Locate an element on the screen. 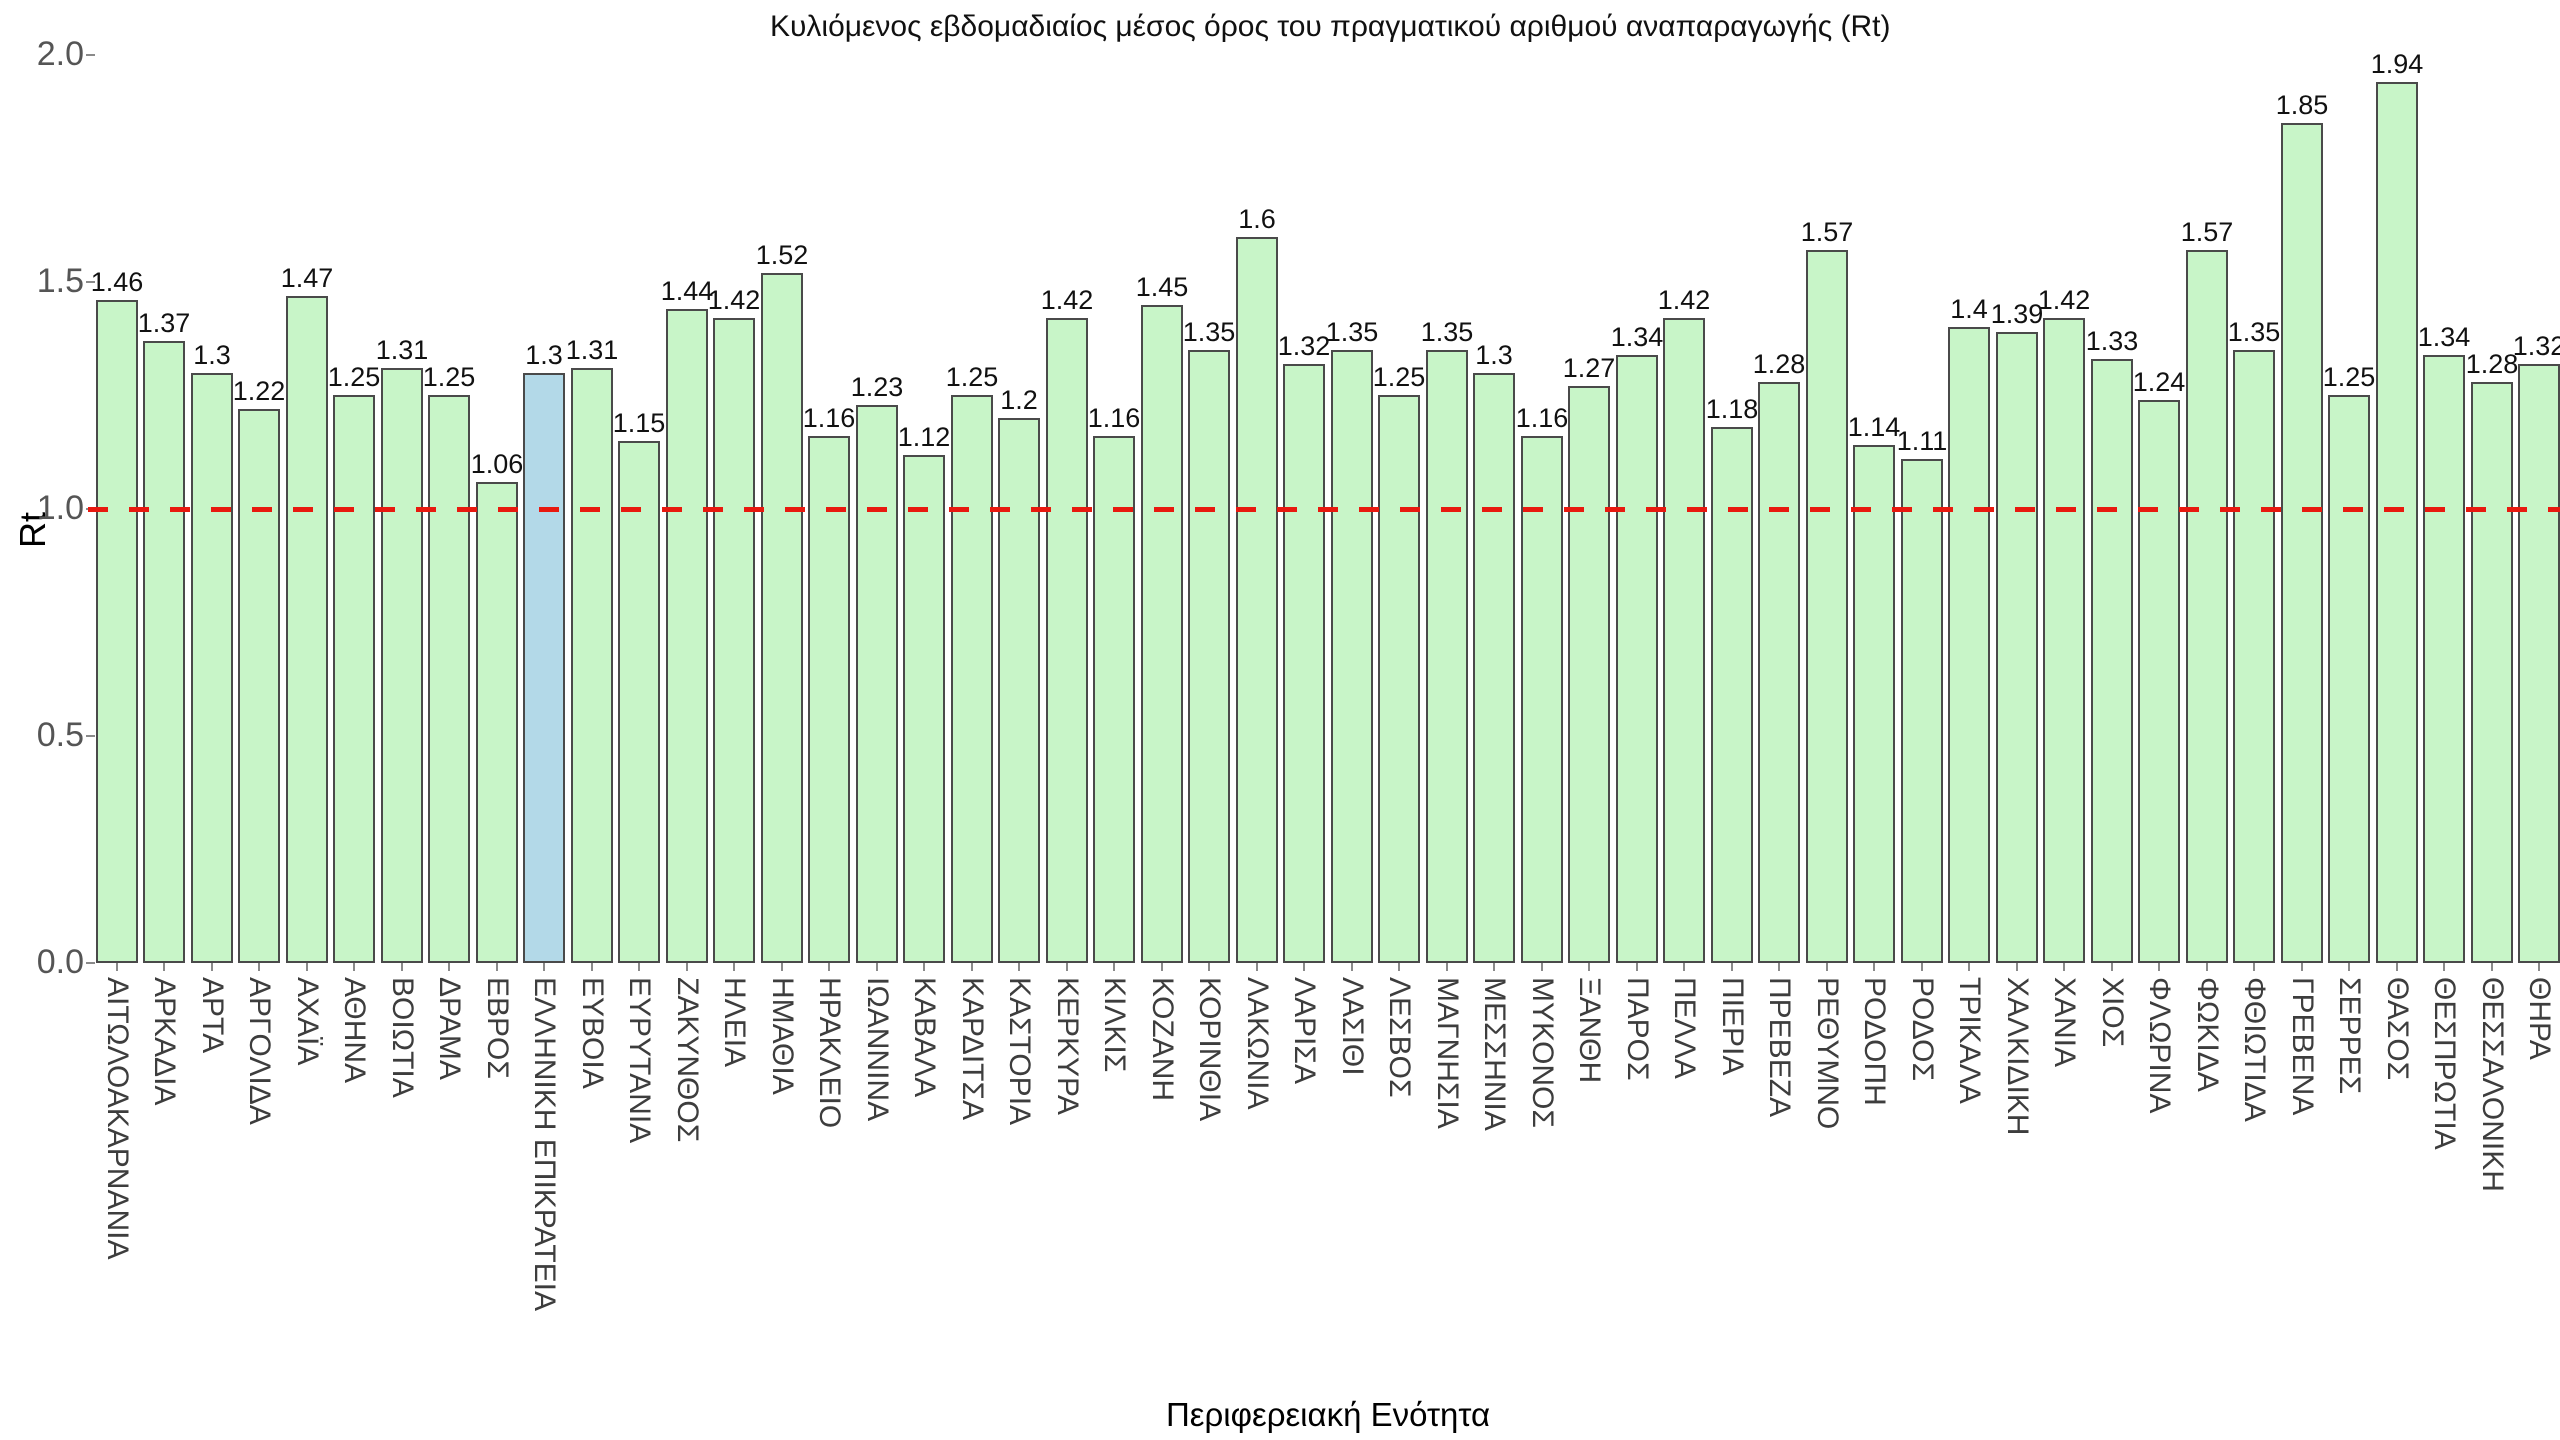  y-tick-label: 0.0 is located at coordinates (60, 962).